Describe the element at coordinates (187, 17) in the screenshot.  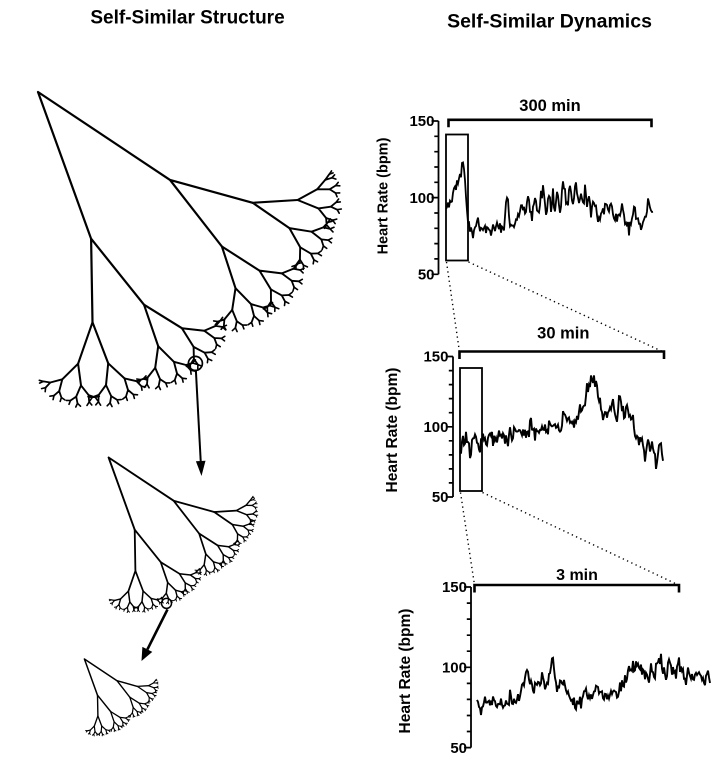
I see `svg-text: Self-Similar Structure` at that location.